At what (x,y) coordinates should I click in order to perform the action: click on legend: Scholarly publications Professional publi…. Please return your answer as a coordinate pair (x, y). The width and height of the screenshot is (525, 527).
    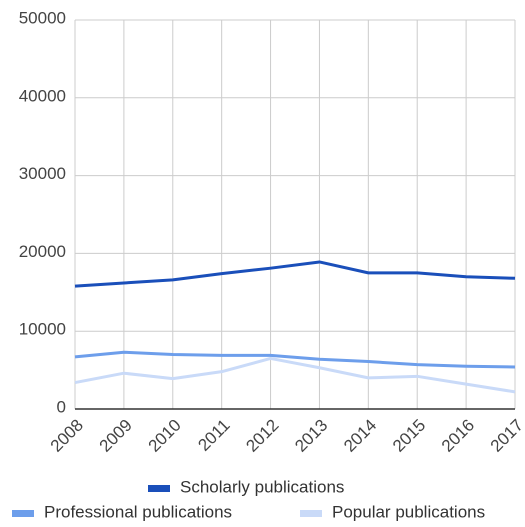
    Looking at the image, I should click on (248, 499).